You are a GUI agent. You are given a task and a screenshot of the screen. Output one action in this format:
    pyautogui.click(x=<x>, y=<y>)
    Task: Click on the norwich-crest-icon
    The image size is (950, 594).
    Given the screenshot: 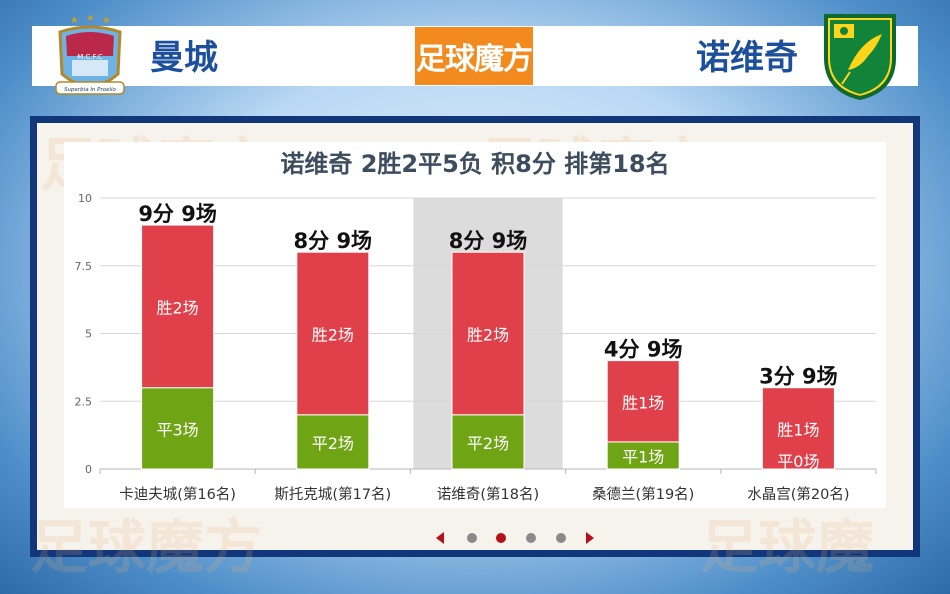 What is the action you would take?
    pyautogui.click(x=860, y=57)
    